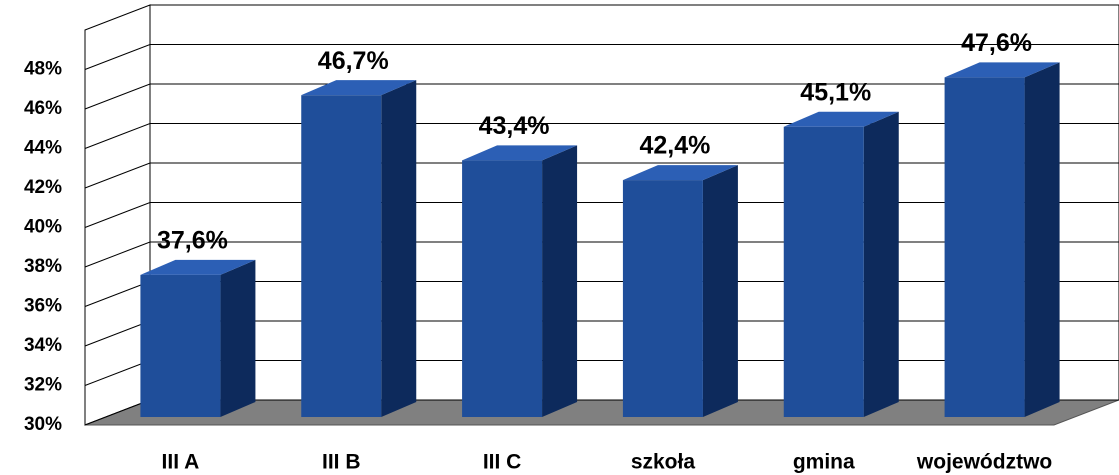 The image size is (1119, 475). I want to click on x-tick-label: III C, so click(502, 462).